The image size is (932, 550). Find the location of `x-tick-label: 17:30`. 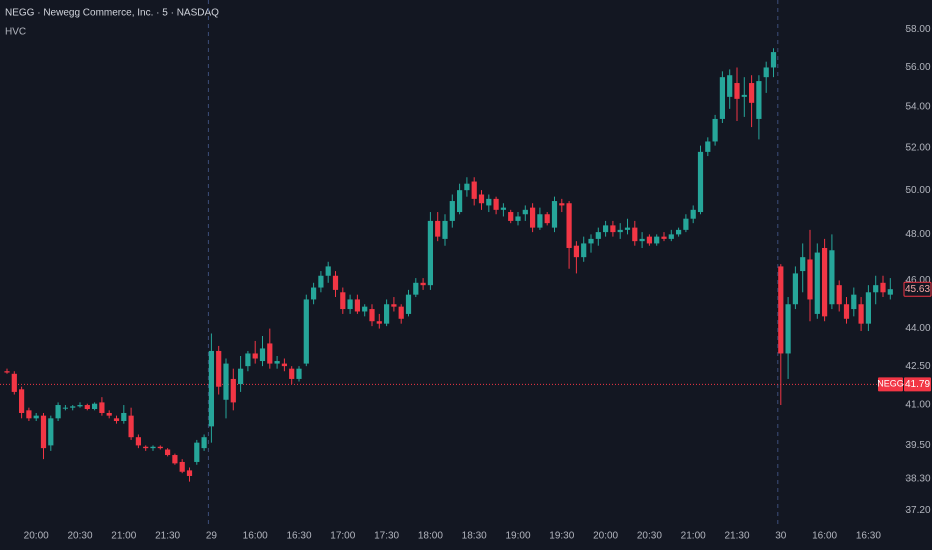

x-tick-label: 17:30 is located at coordinates (386, 536).